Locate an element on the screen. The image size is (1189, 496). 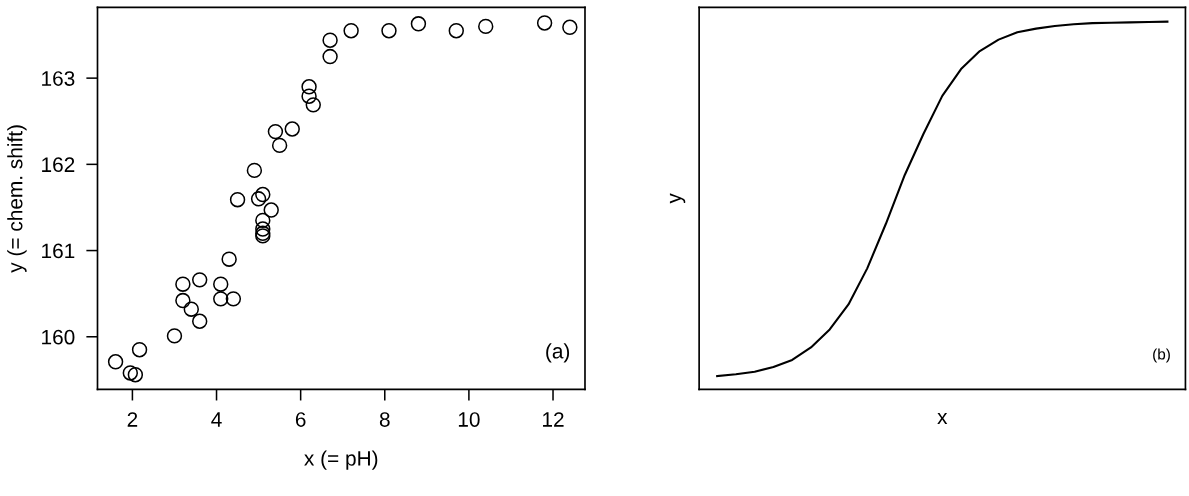
x-axis-title: x is located at coordinates (942, 418).